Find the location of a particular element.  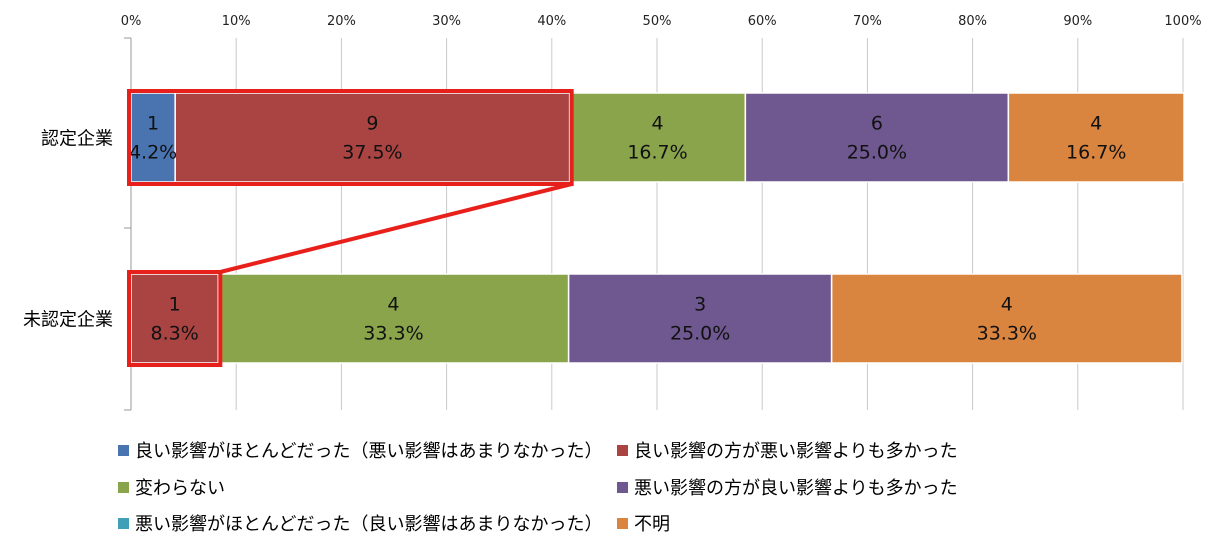

legend-entry: 不明 is located at coordinates (652, 524).